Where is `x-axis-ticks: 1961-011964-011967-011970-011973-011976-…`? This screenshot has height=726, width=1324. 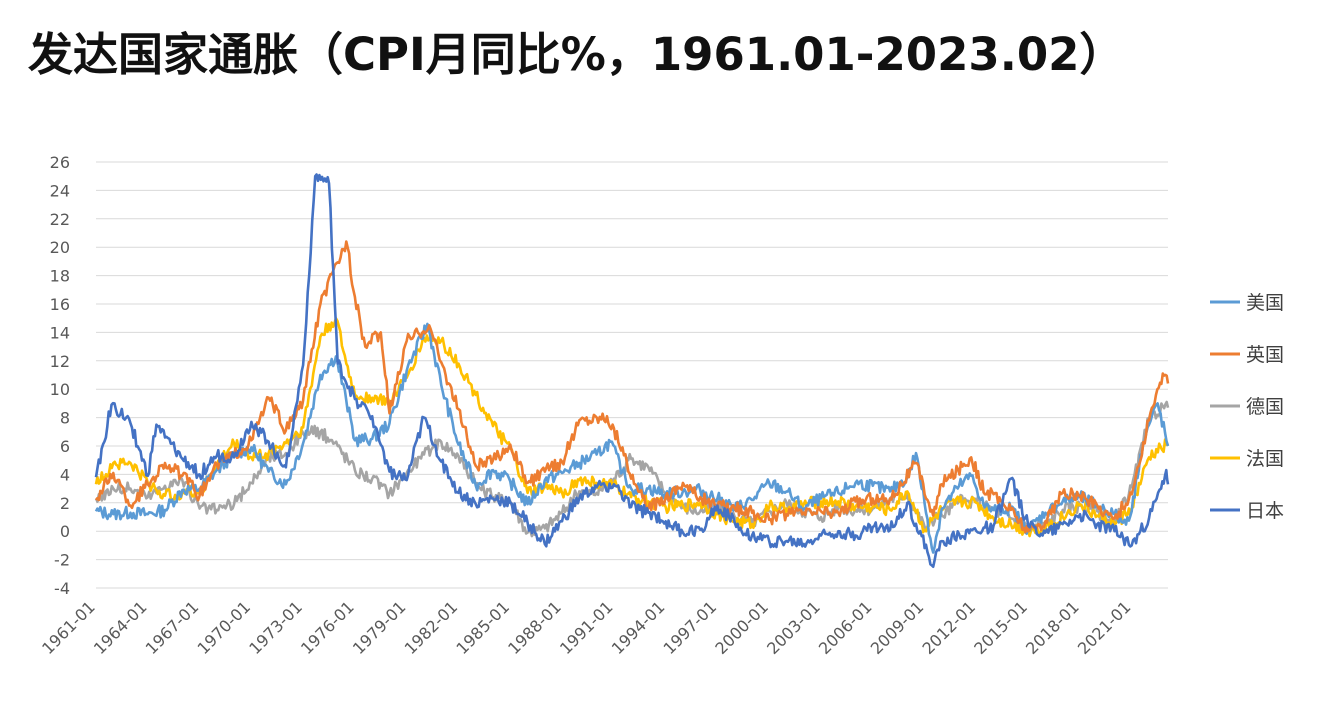
x-axis-ticks: 1961-011964-011967-011970-011973-011976-… is located at coordinates (586, 627).